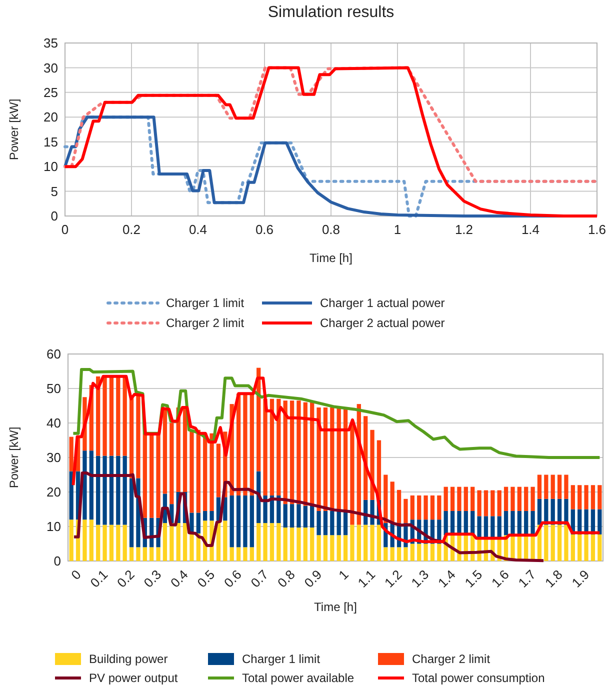 The height and width of the screenshot is (690, 611). I want to click on legend-label: Total power consumption, so click(478, 678).